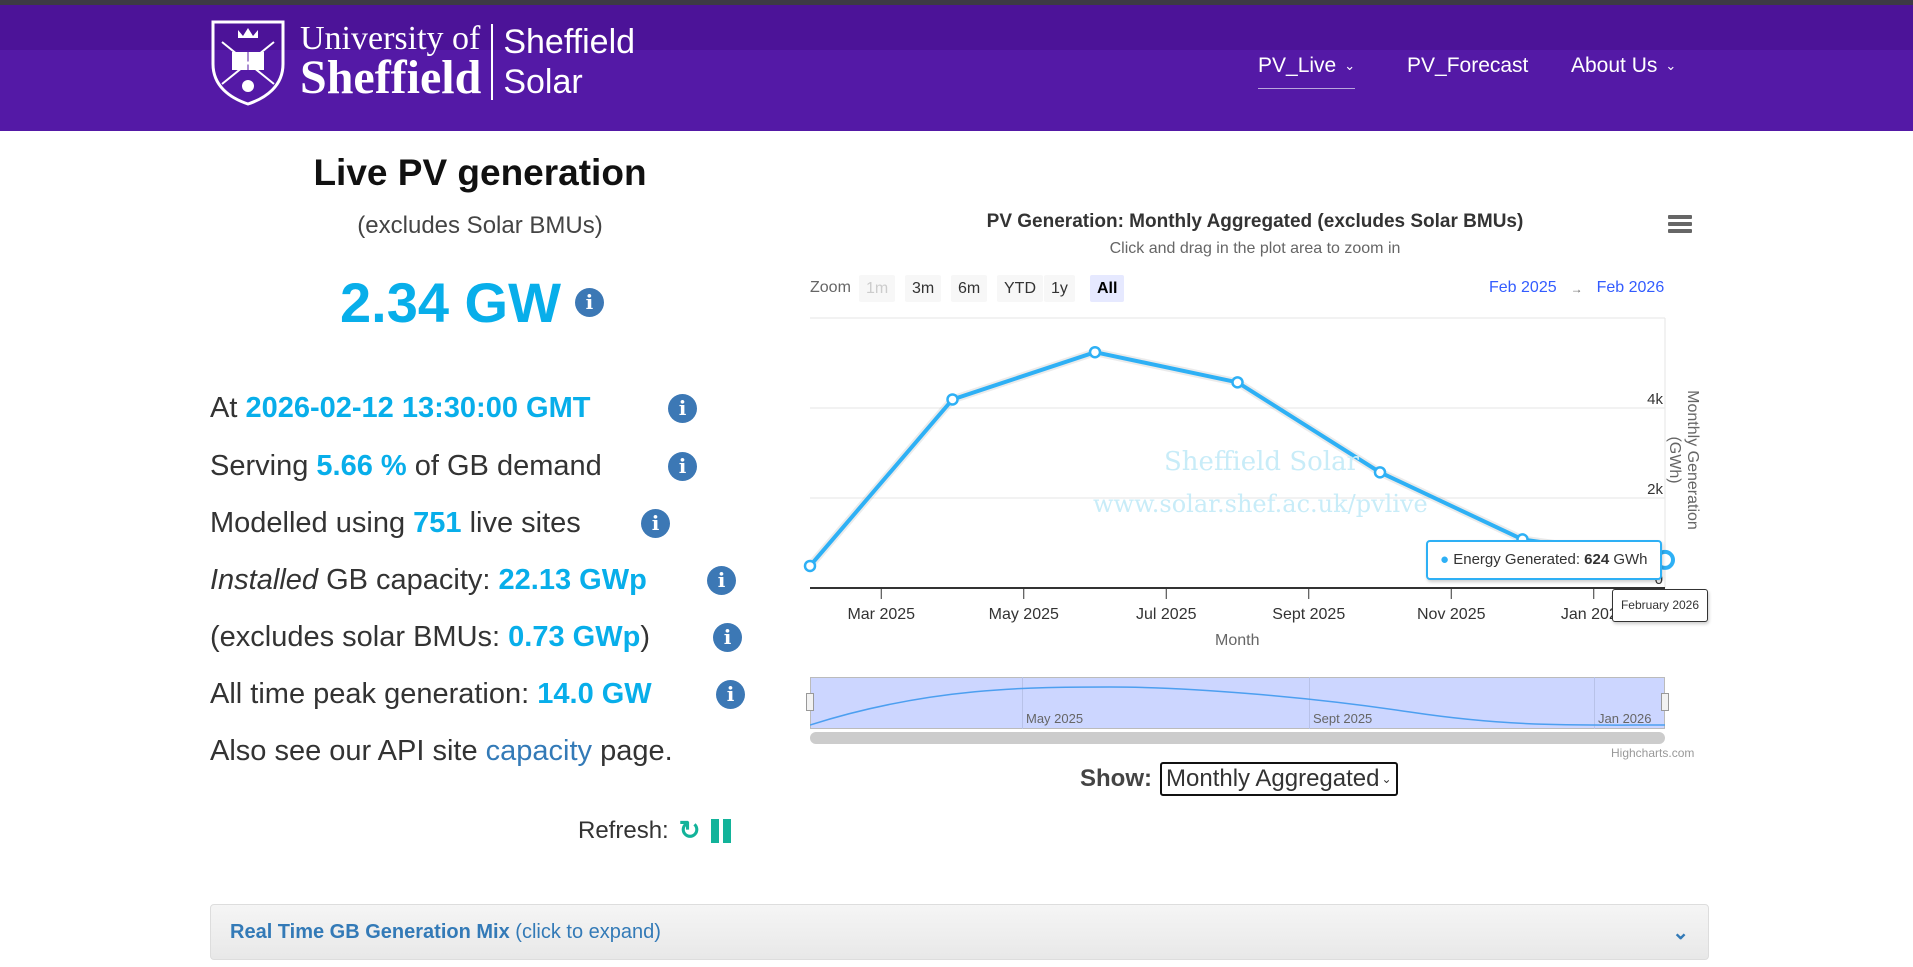 Image resolution: width=1913 pixels, height=967 pixels. I want to click on logo: University of Sheffield Sheffield Solar, so click(422, 62).